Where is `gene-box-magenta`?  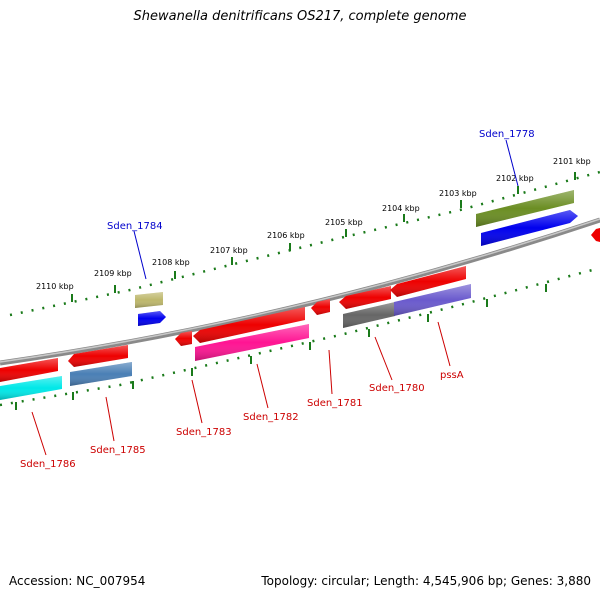 gene-box-magenta is located at coordinates (252, 342).